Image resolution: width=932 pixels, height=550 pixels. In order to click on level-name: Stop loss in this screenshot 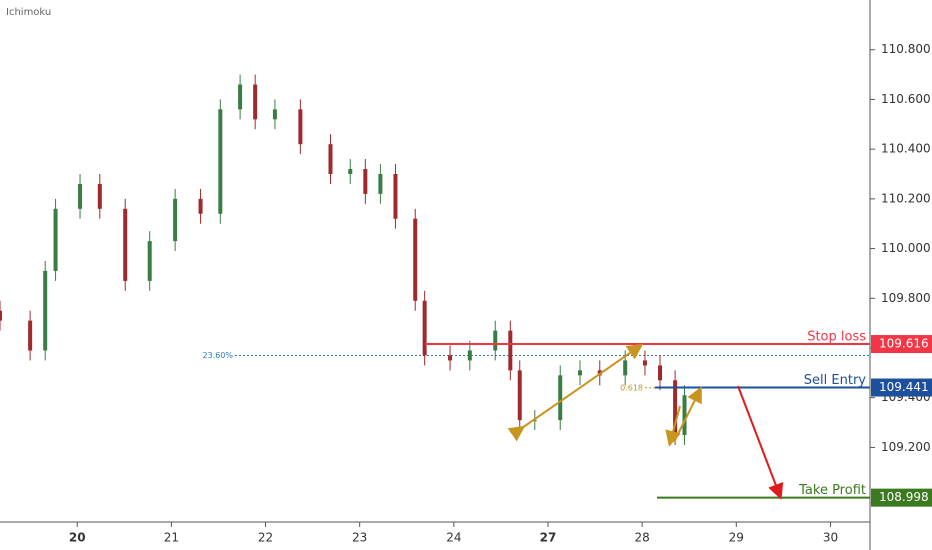, I will do `click(836, 337)`.